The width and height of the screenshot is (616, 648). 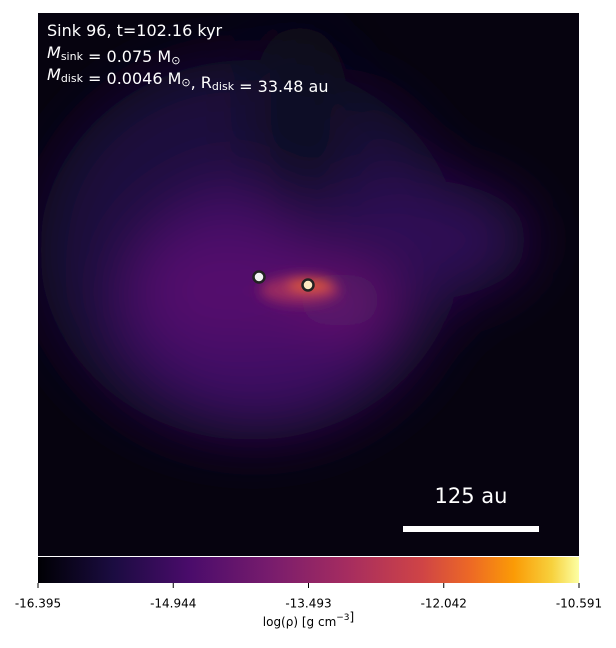 What do you see at coordinates (173, 604) in the screenshot?
I see `tick-label: -14.944` at bounding box center [173, 604].